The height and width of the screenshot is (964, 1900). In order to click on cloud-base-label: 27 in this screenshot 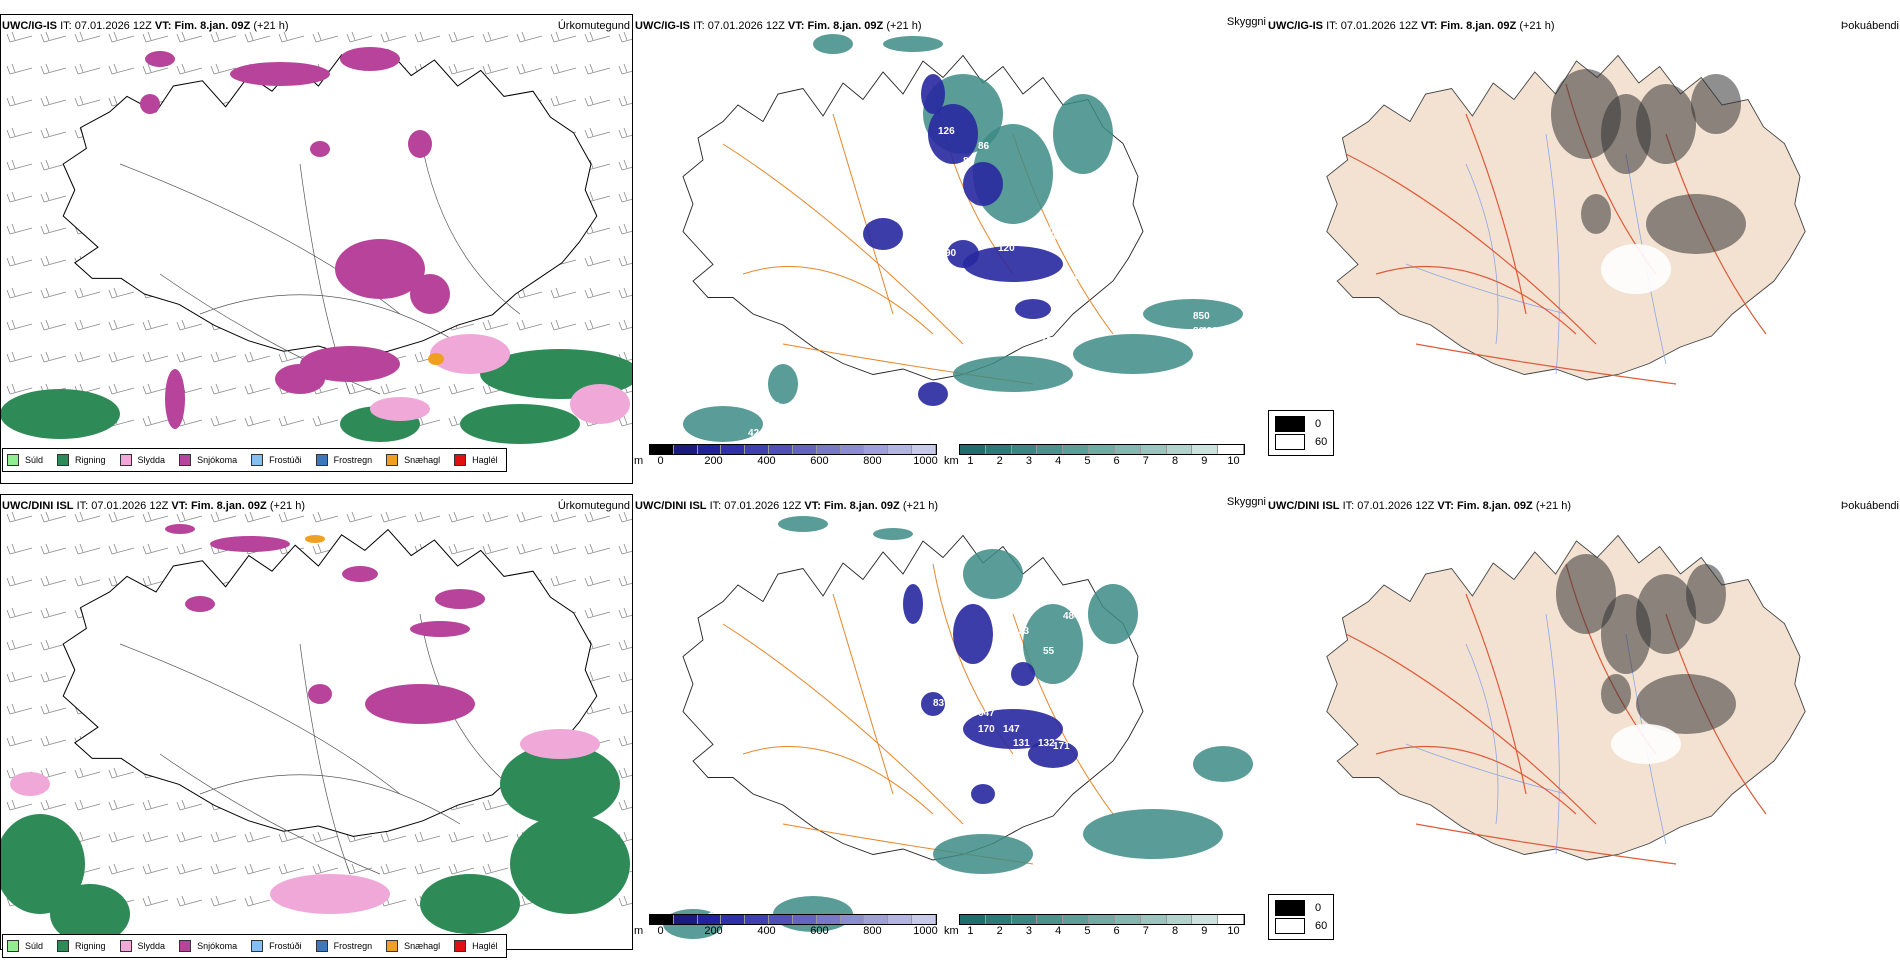, I will do `click(1159, 121)`.